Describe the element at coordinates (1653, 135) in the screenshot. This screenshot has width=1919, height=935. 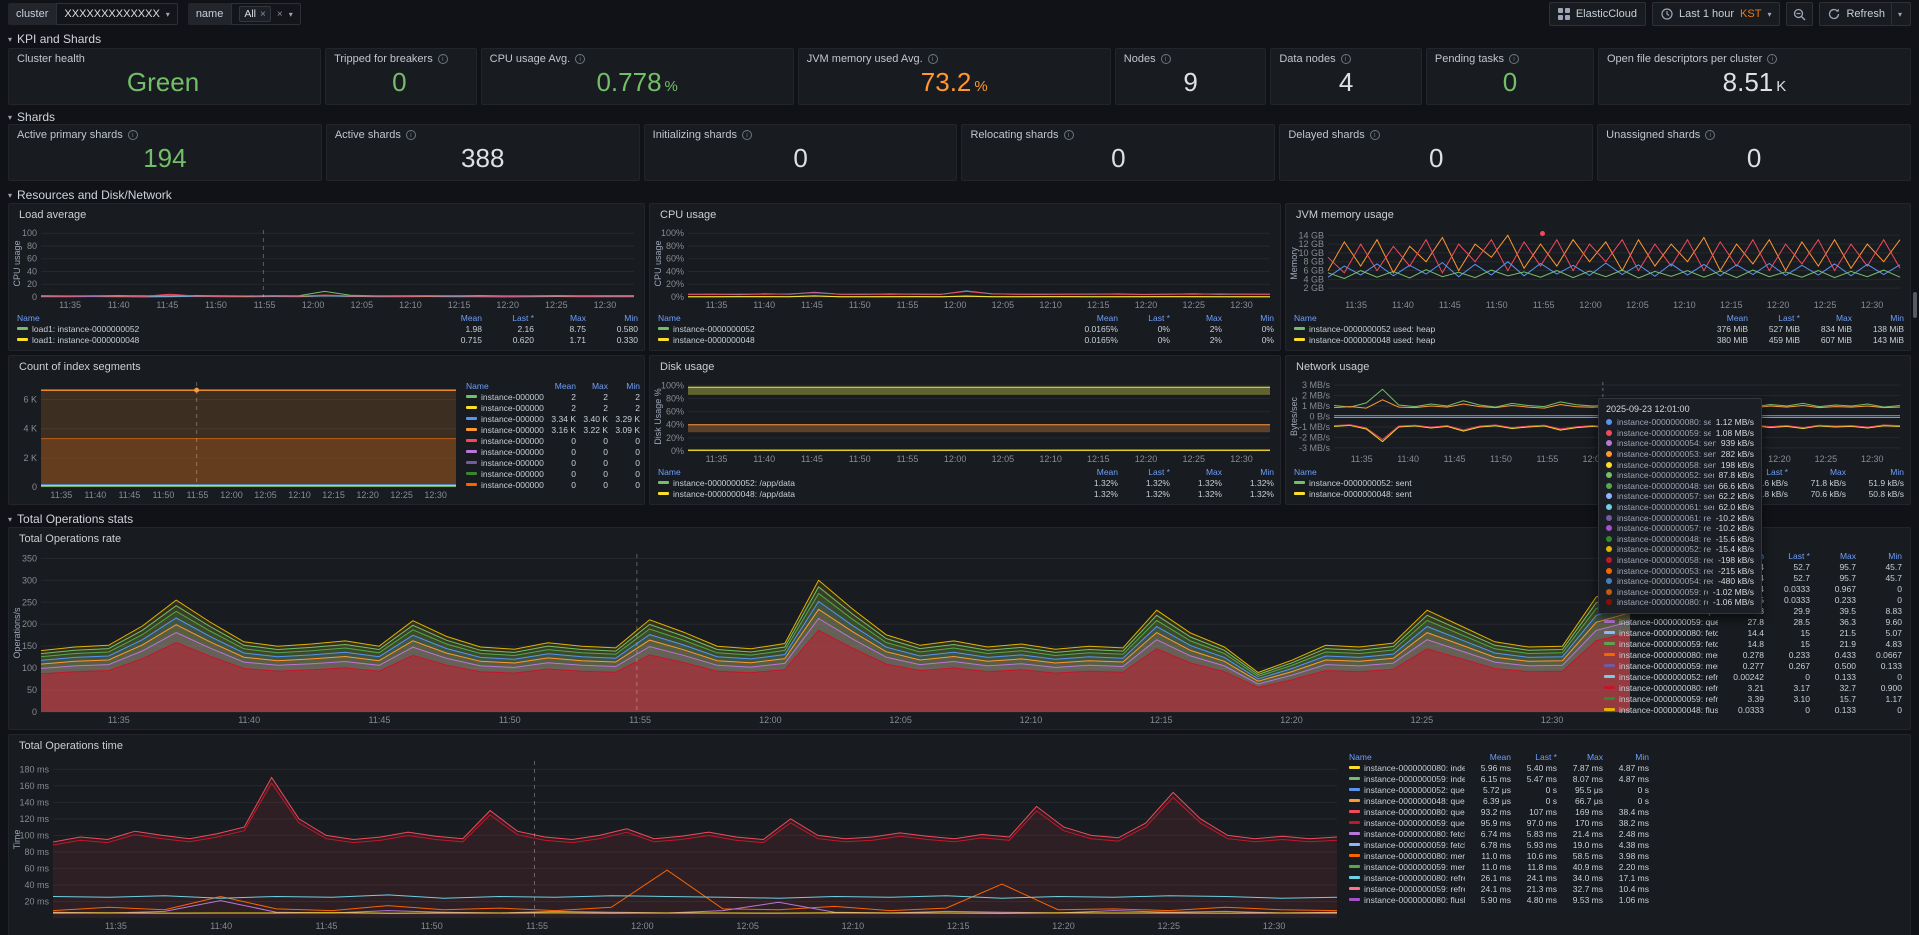
I see `panel-title: Unassigned shards` at that location.